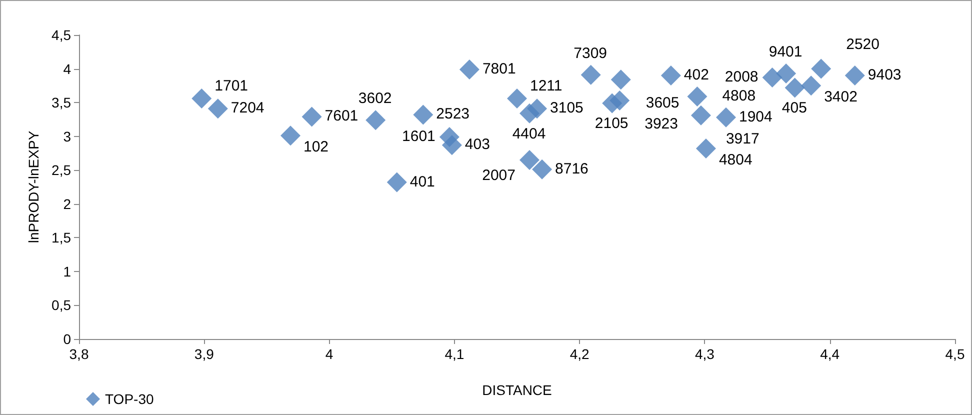 The image size is (972, 415). I want to click on x-tick-label: 4, so click(329, 354).